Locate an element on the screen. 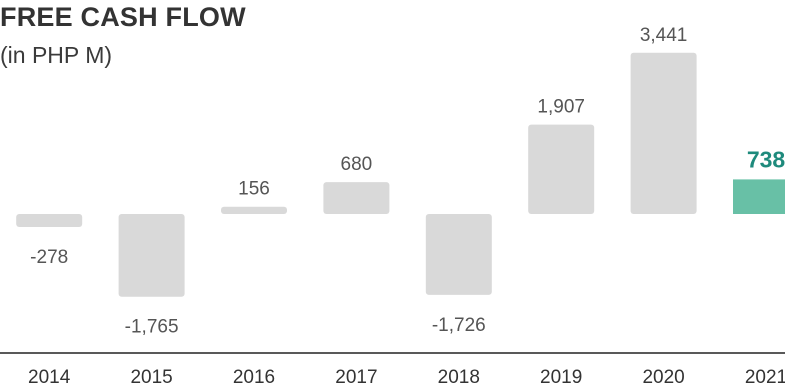 This screenshot has height=385, width=785. bar-2019 is located at coordinates (561, 169).